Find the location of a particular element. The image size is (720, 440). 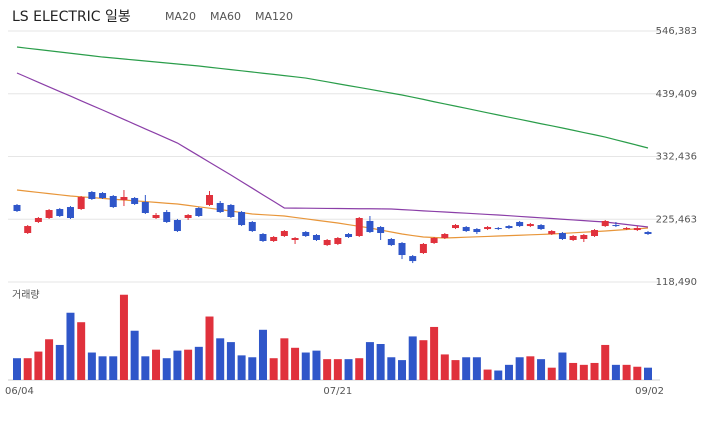

x-tick-label: 09/02 is located at coordinates (649, 391).